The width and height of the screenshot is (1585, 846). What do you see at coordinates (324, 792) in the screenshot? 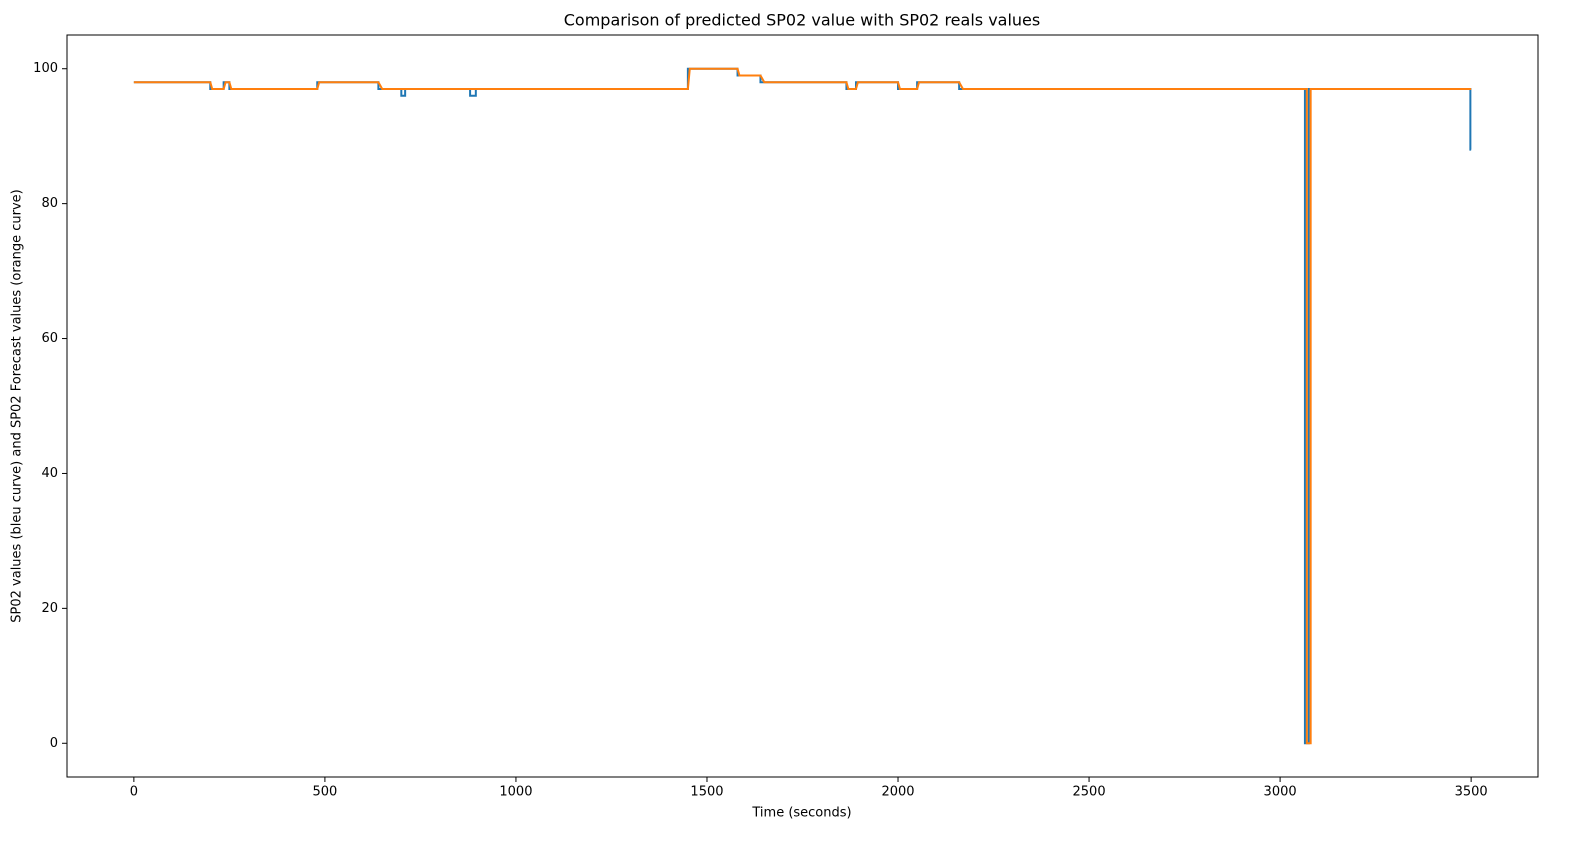
I see `x-tick-label: 500` at bounding box center [324, 792].